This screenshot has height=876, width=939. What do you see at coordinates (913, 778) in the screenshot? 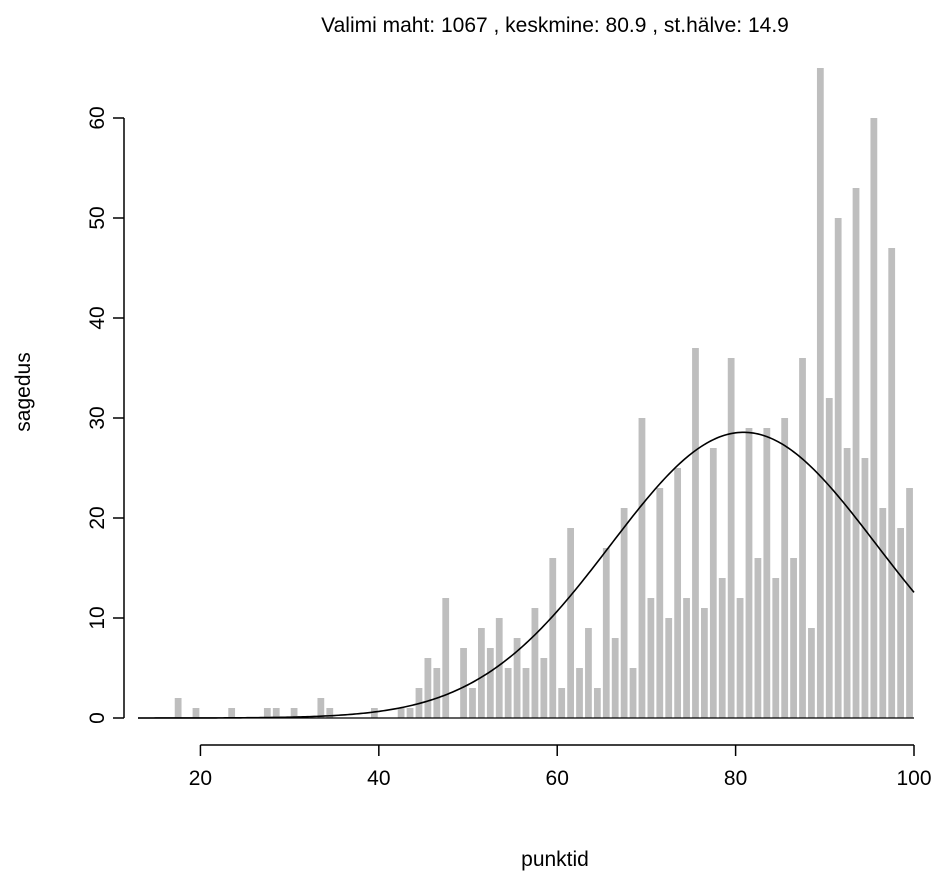
I see `x-tick-label: 100` at bounding box center [913, 778].